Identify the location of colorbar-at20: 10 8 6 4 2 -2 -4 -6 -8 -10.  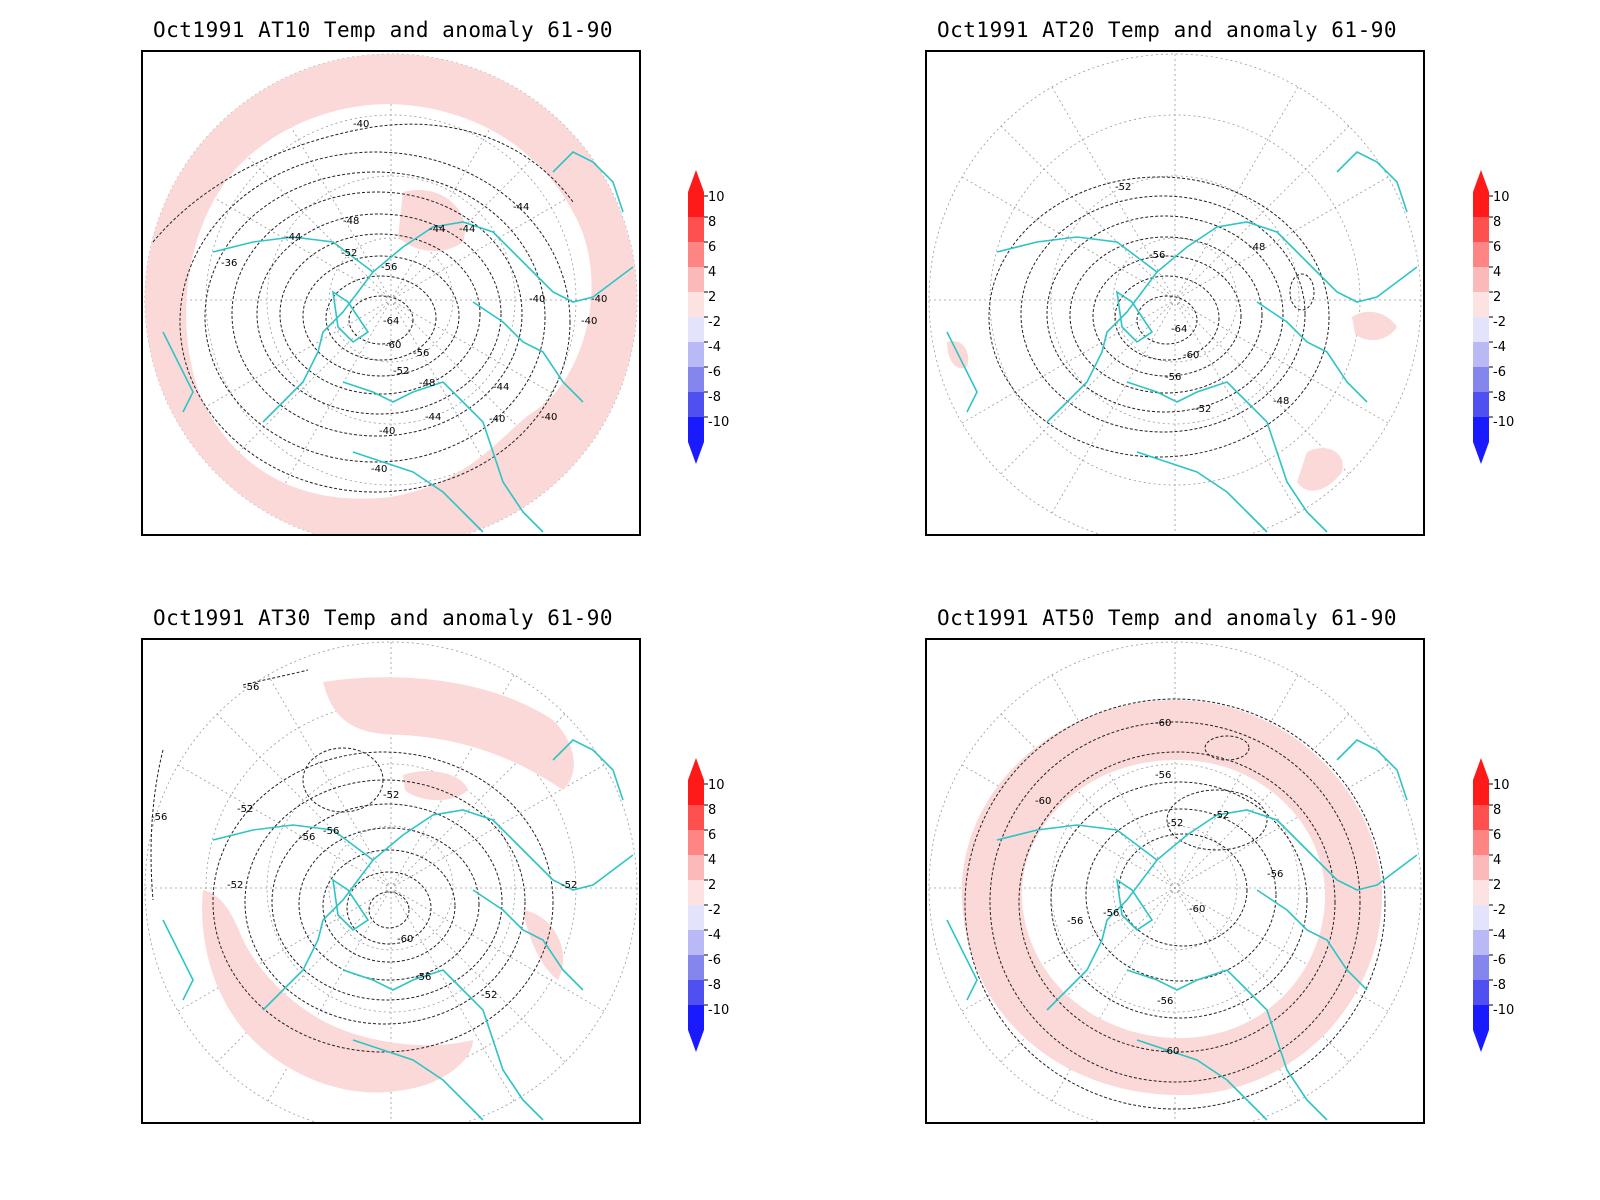
(1503, 317).